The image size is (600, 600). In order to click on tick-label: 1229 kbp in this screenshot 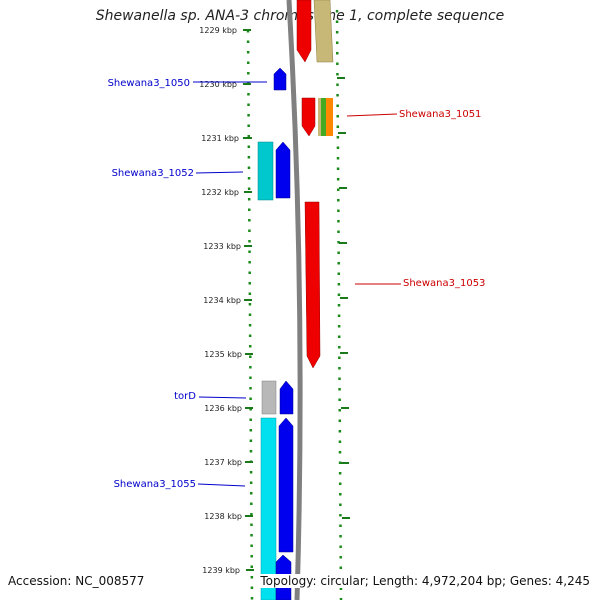, I will do `click(218, 30)`.